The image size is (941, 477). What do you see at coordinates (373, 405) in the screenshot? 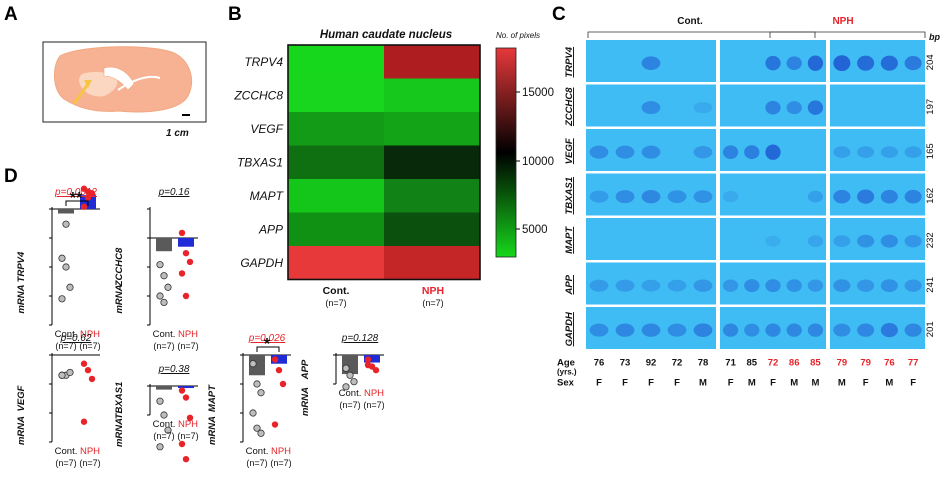
I see `dot-n-nph-app: (n=7)` at bounding box center [373, 405].